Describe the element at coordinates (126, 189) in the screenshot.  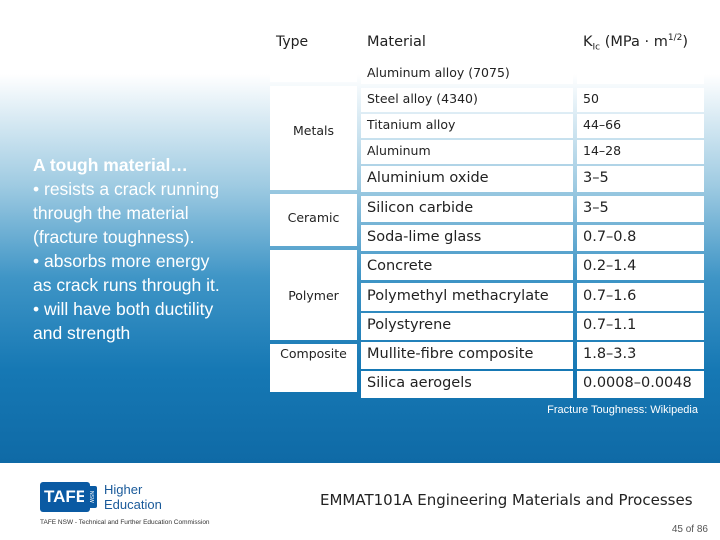
I see `left-line-1: • resists a crack running` at that location.